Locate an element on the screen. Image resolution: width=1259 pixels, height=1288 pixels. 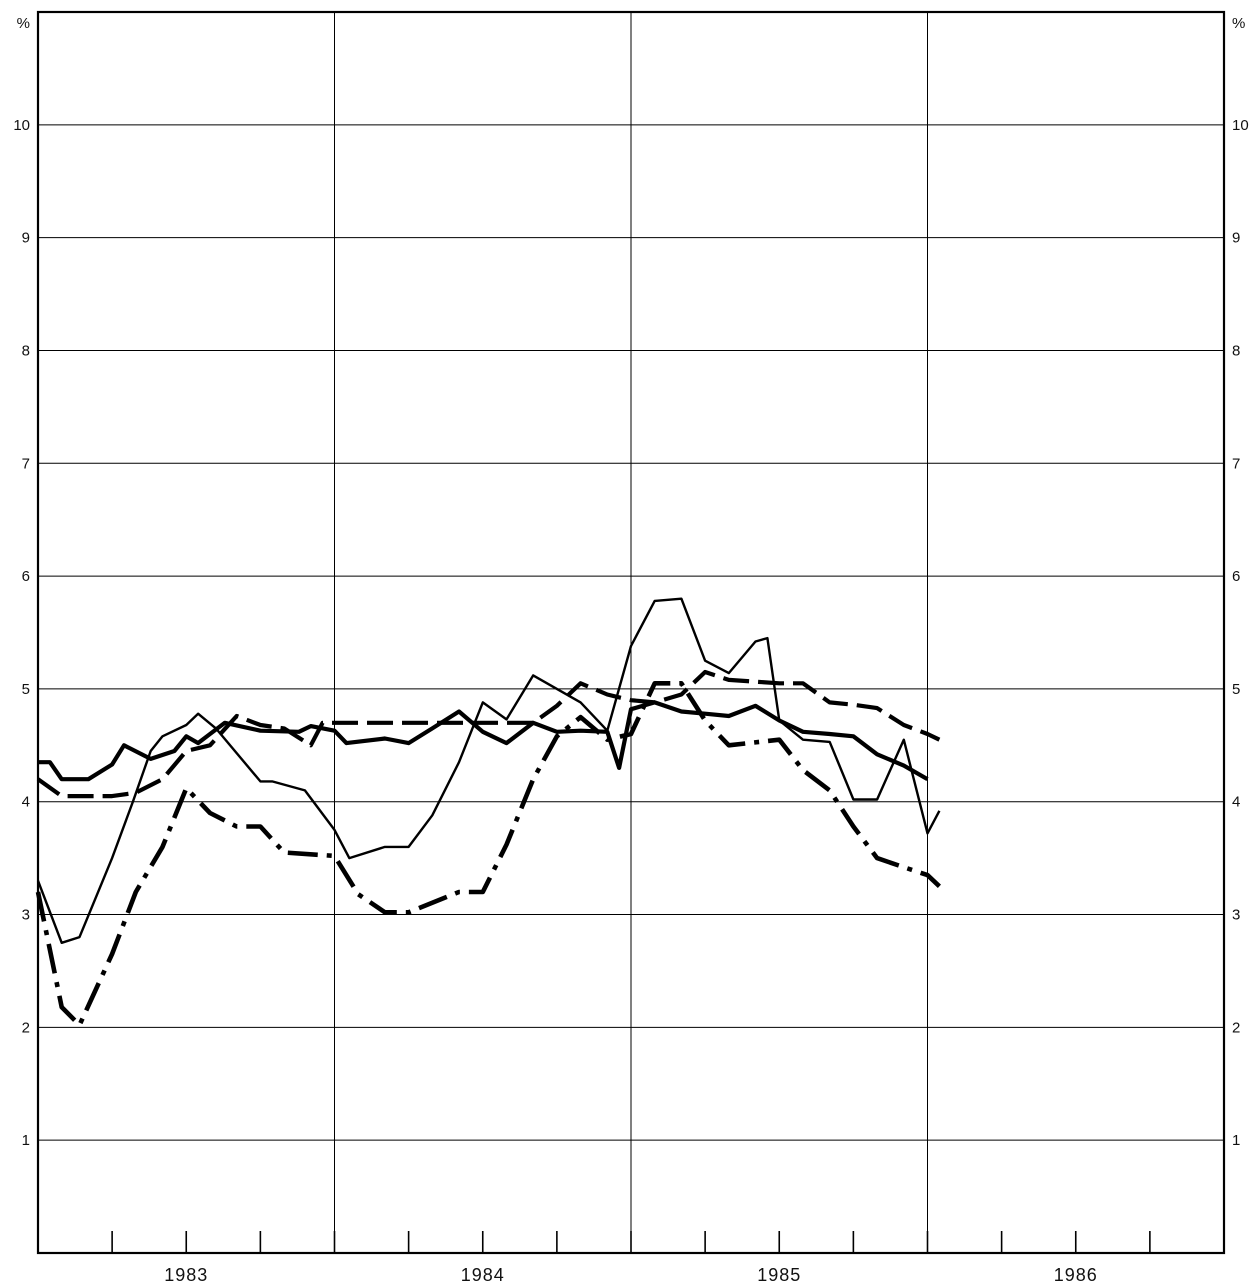
x-tick-label: 1983 is located at coordinates (186, 1275).